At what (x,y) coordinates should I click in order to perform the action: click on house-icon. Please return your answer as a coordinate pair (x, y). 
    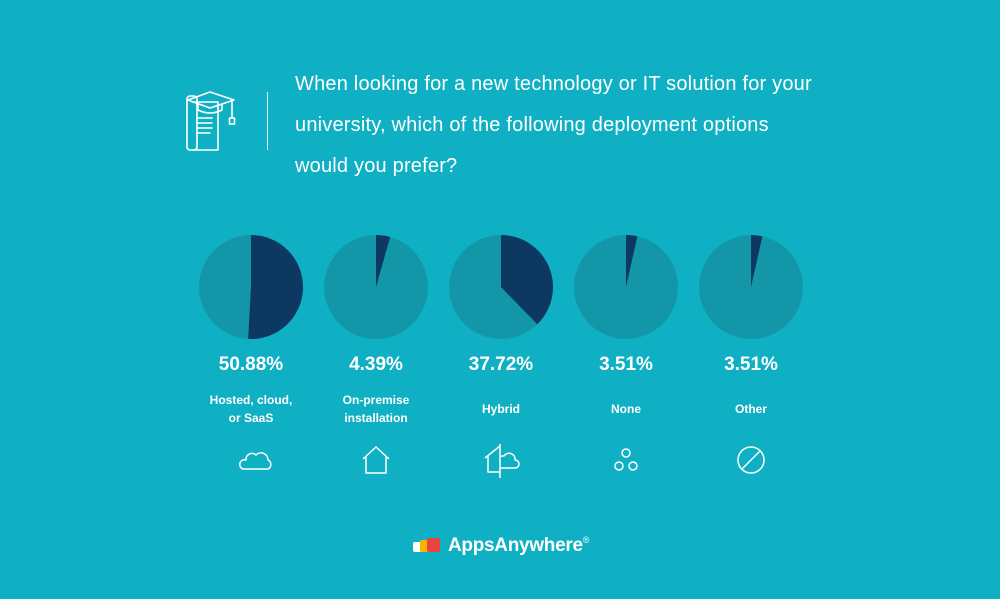
    Looking at the image, I should click on (376, 460).